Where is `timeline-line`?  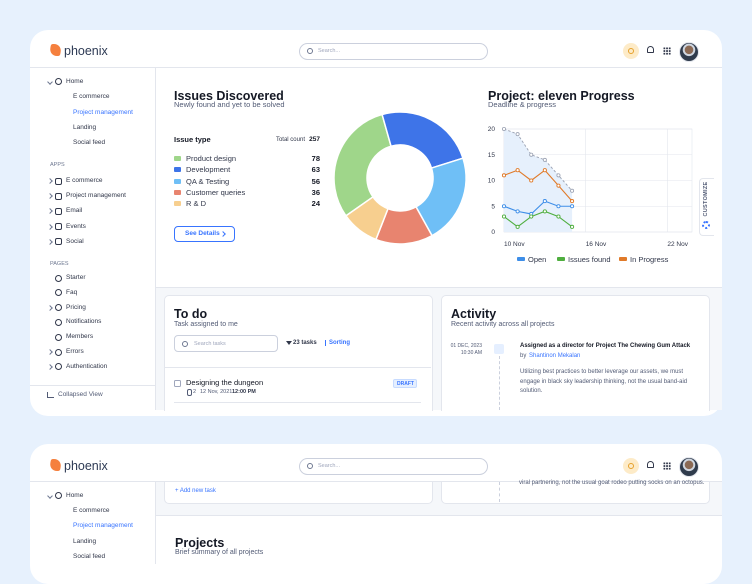
timeline-line is located at coordinates (499, 383).